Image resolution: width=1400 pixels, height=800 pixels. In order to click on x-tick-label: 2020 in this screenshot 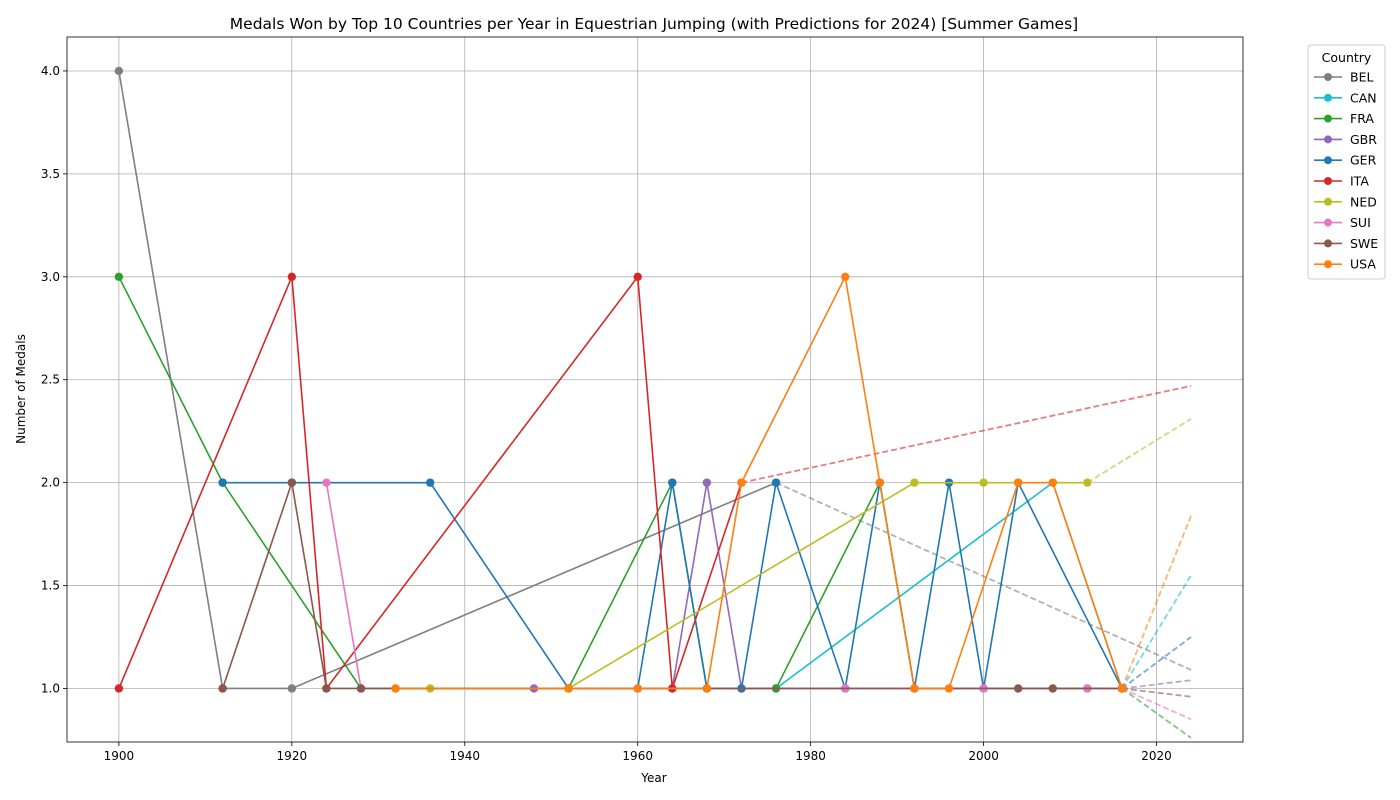, I will do `click(1156, 756)`.